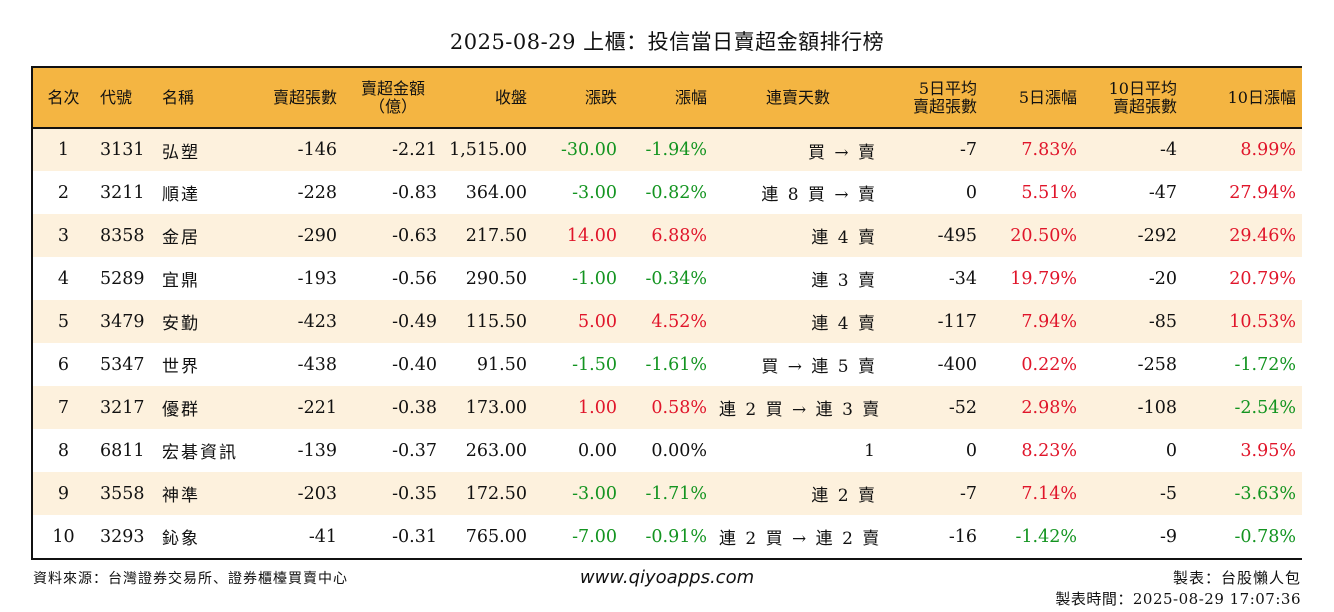 The height and width of the screenshot is (612, 1334). Describe the element at coordinates (957, 235) in the screenshot. I see `avg5-cell: -495` at that location.